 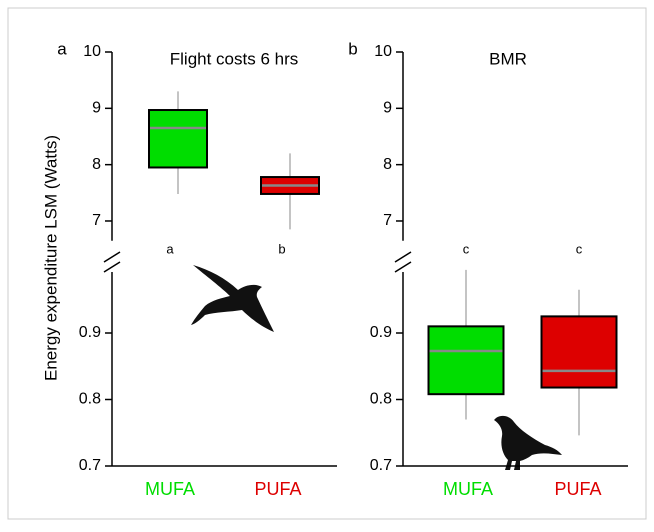 What do you see at coordinates (50, 258) in the screenshot?
I see `y-axis-label: Energy expenditure LSM (Watts)` at bounding box center [50, 258].